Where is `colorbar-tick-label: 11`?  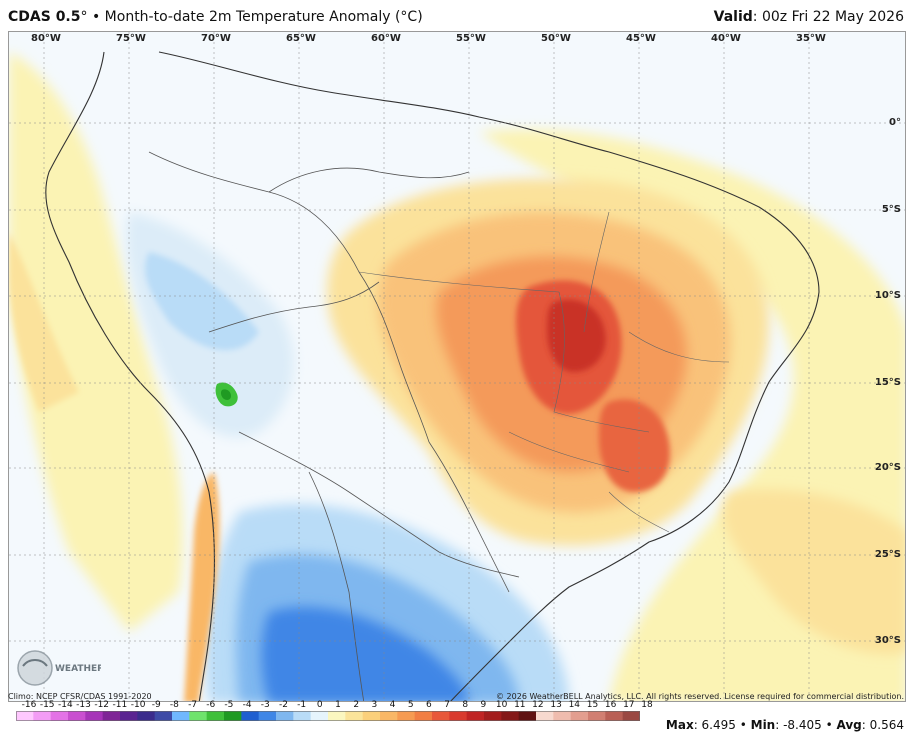
colorbar-tick-label: 11 is located at coordinates (520, 705).